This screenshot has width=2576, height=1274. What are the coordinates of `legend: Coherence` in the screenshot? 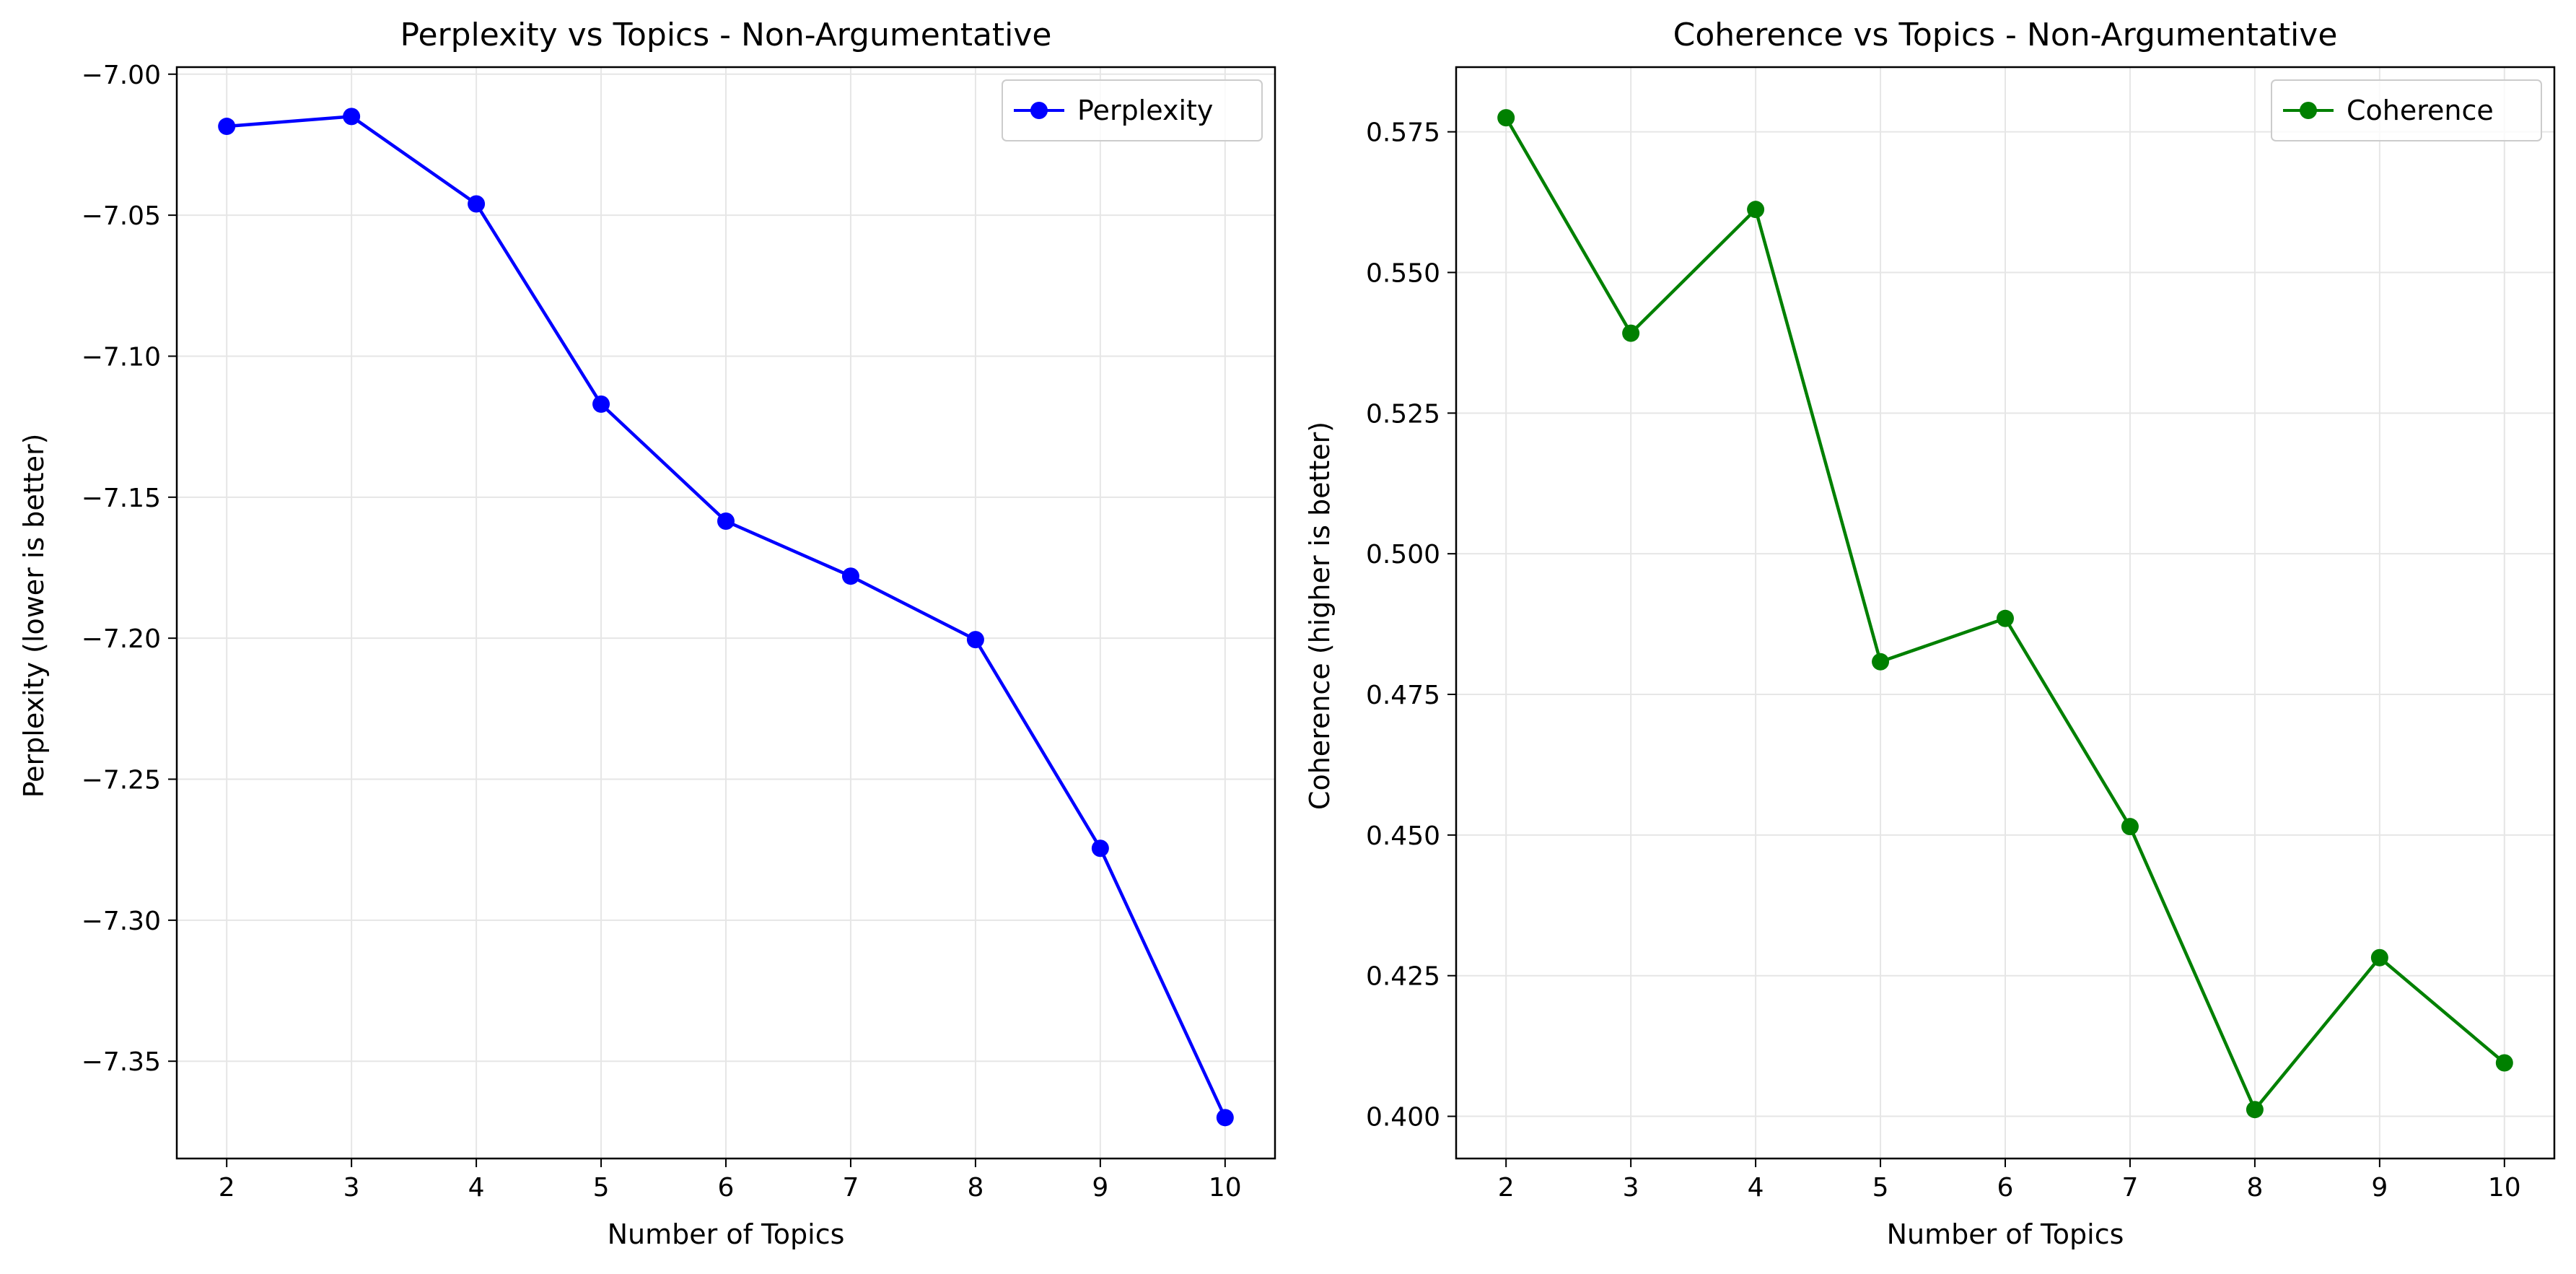 It's located at (2406, 110).